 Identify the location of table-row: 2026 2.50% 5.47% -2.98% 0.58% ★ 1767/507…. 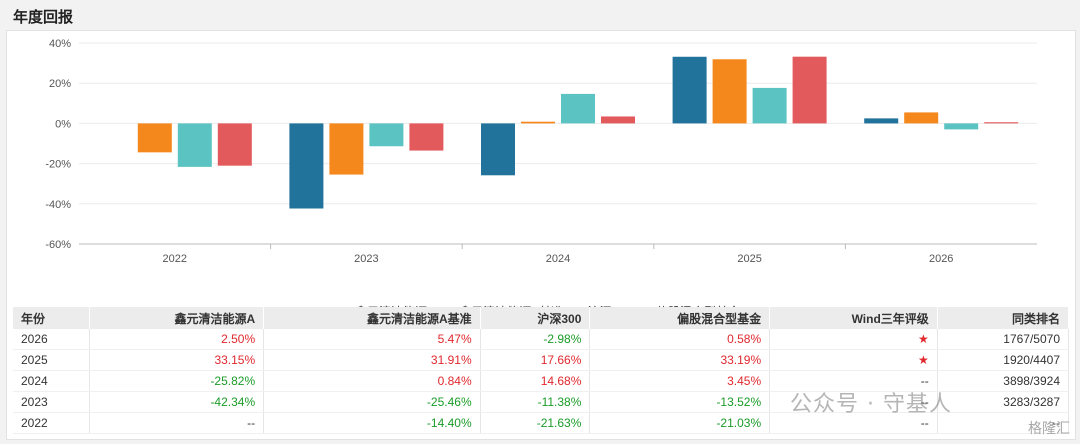
(541, 339).